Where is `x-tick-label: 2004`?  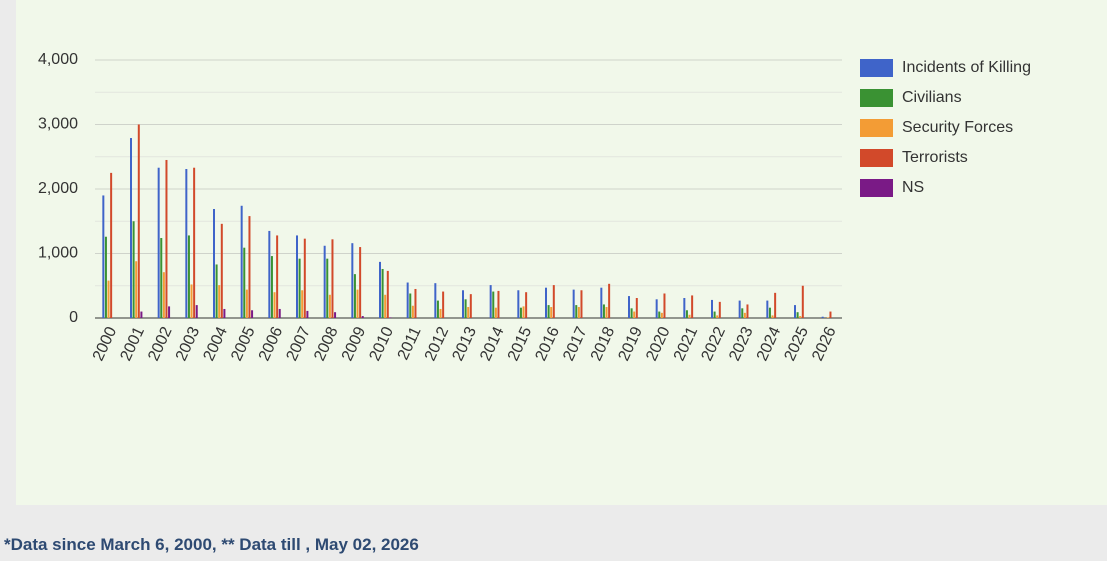 x-tick-label: 2004 is located at coordinates (215, 344).